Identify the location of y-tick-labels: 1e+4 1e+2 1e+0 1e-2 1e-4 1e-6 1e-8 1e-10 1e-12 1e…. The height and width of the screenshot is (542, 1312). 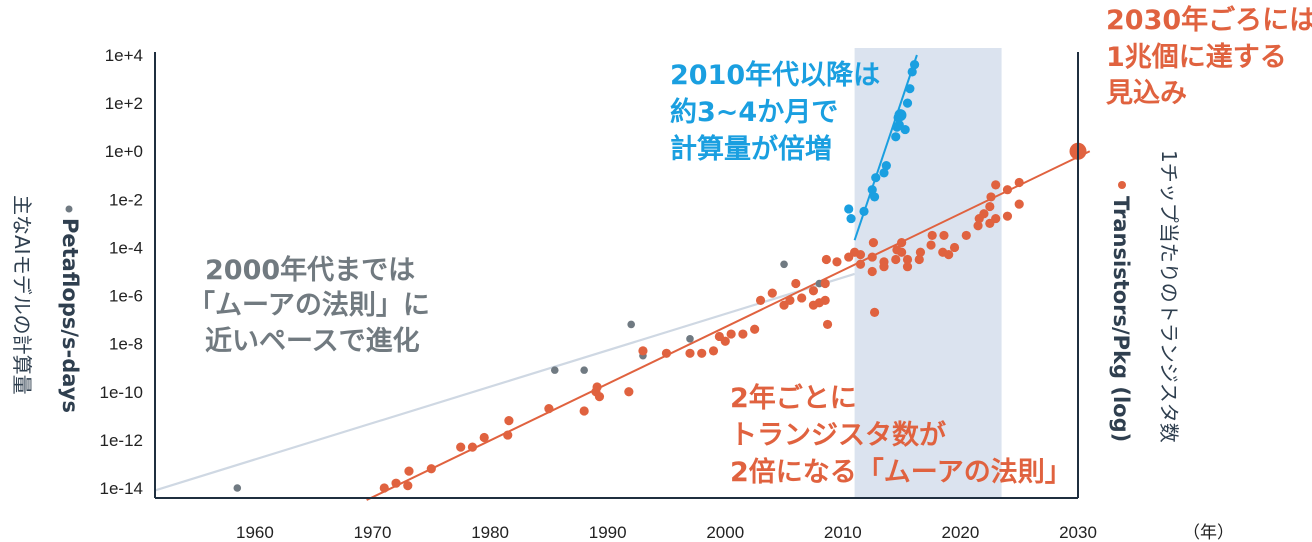
(121, 272).